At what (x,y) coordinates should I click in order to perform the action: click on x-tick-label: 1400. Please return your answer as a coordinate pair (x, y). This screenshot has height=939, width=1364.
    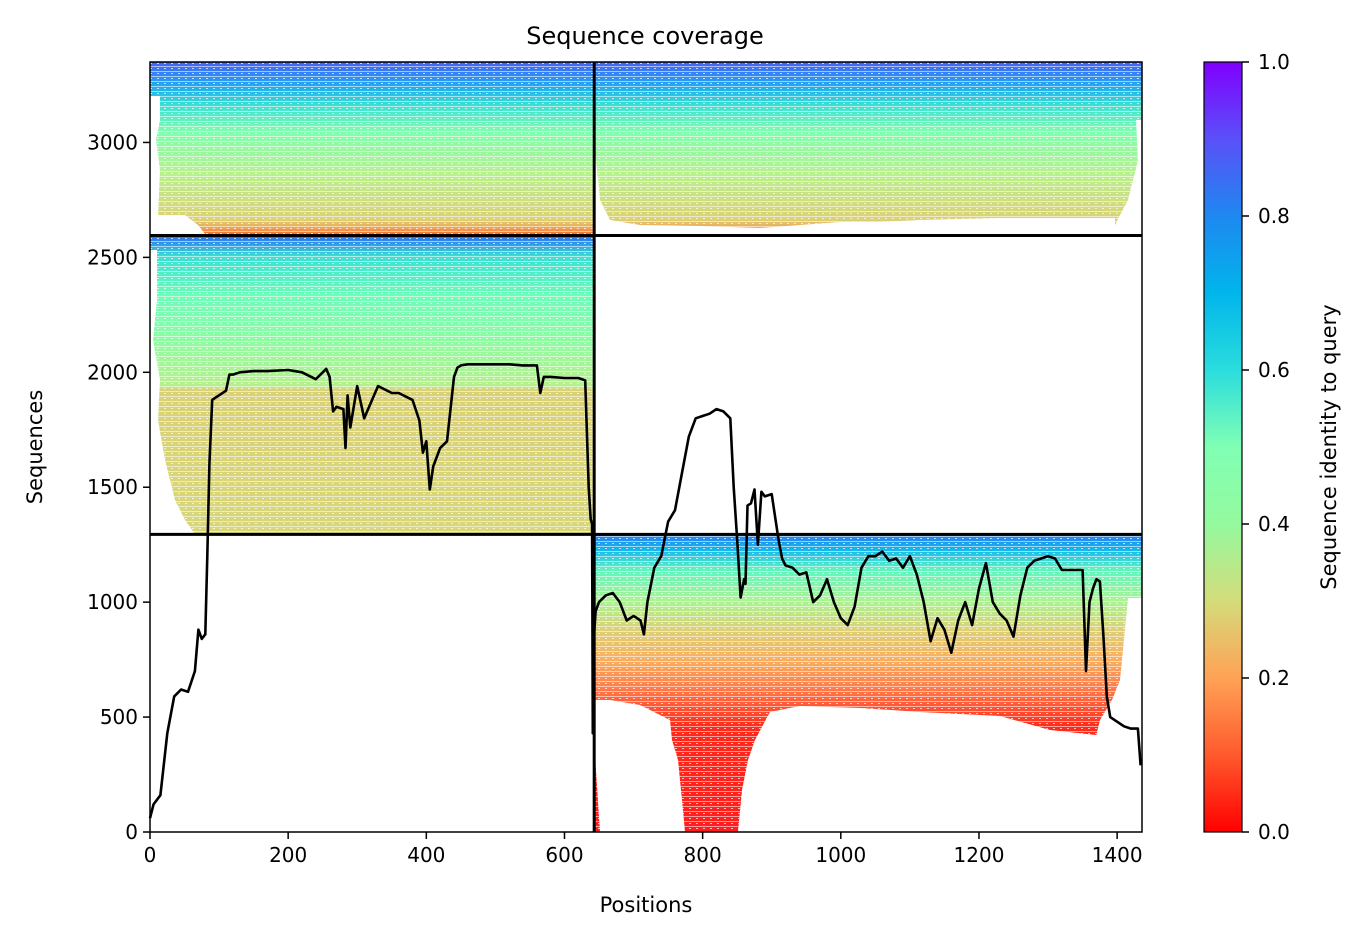
    Looking at the image, I should click on (1117, 855).